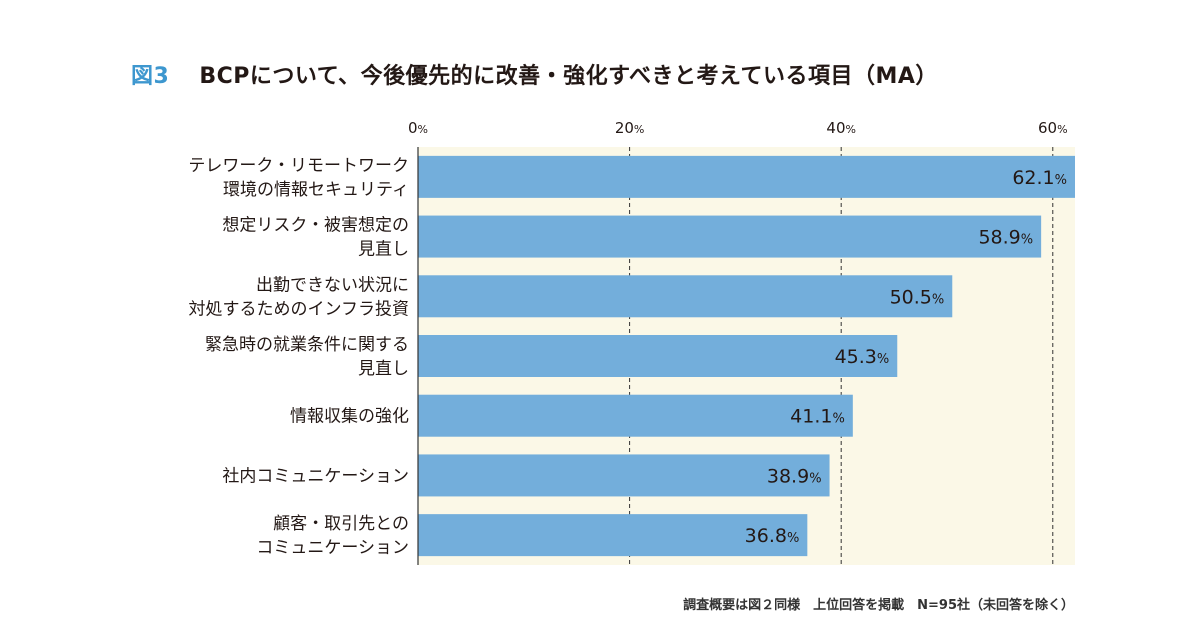 This screenshot has height=630, width=1200. Describe the element at coordinates (630, 128) in the screenshot. I see `x-tick-label: 20%` at that location.